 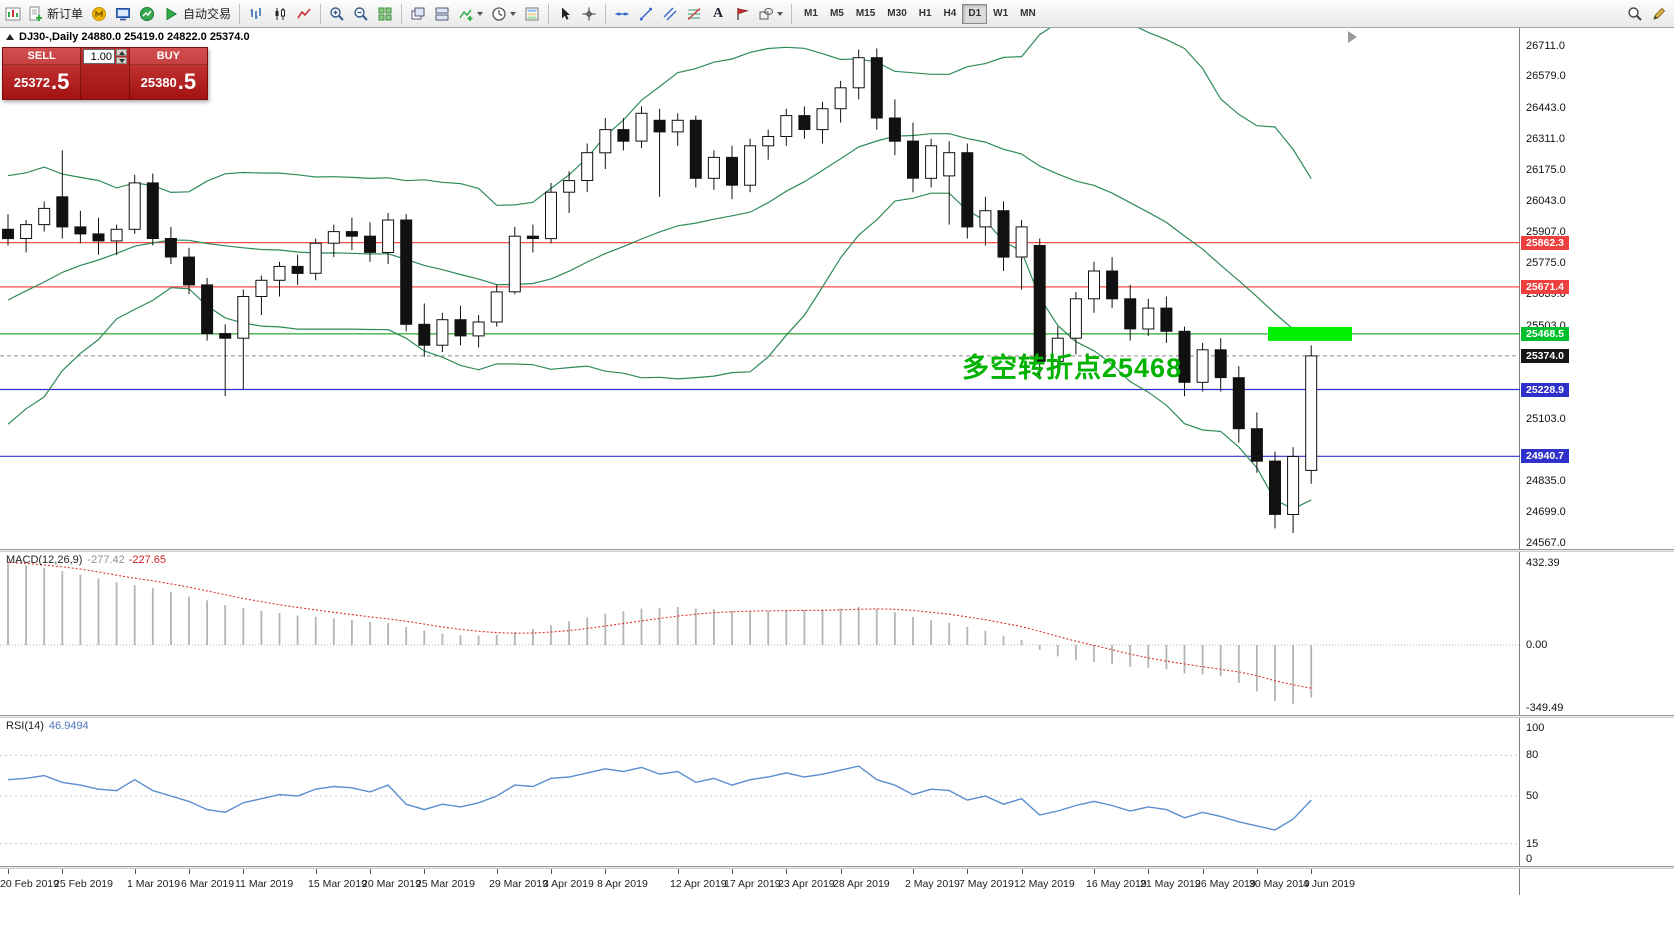 I want to click on timeframe-d1-button: D1, so click(x=975, y=13).